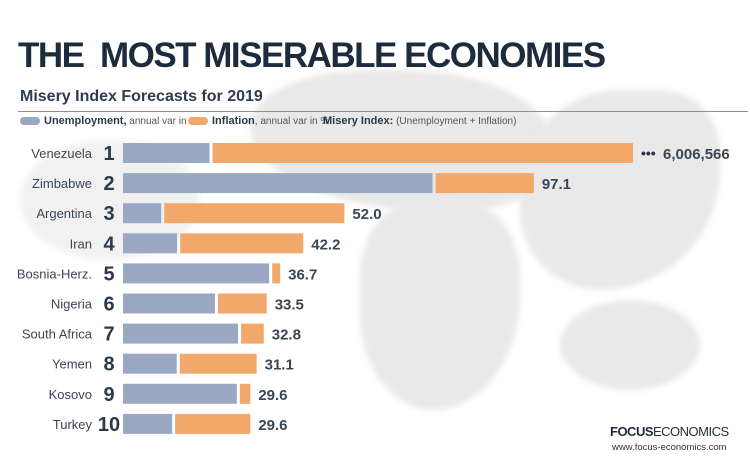 The height and width of the screenshot is (460, 750). I want to click on country-label: Turkey, so click(73, 424).